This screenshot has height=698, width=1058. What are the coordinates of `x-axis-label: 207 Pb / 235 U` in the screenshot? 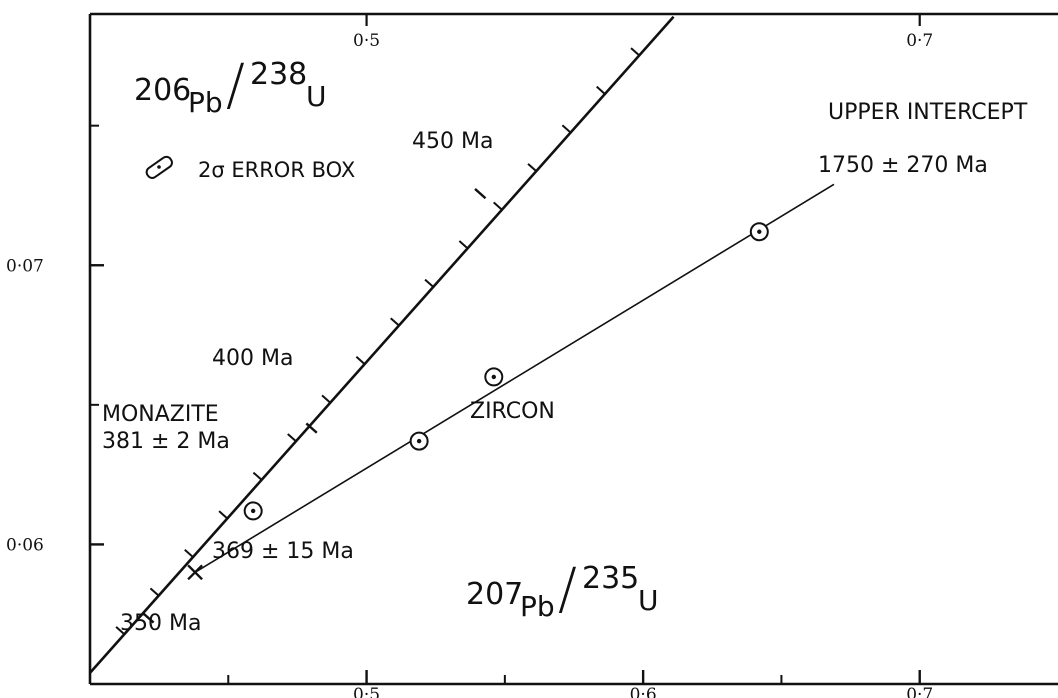 It's located at (562, 590).